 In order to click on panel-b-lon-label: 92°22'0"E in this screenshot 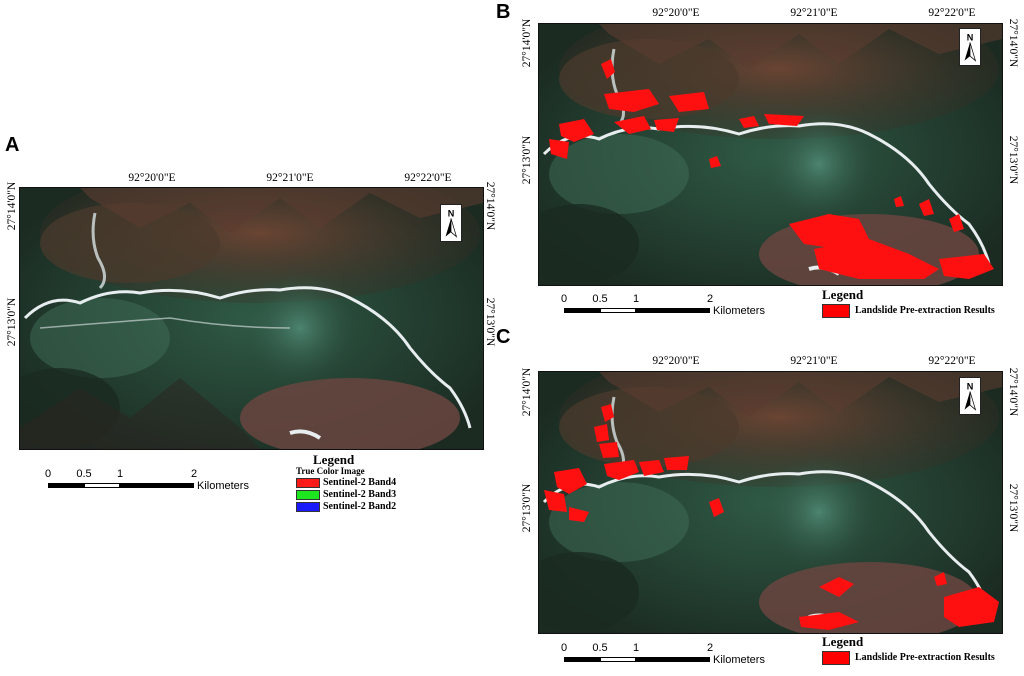, I will do `click(952, 13)`.